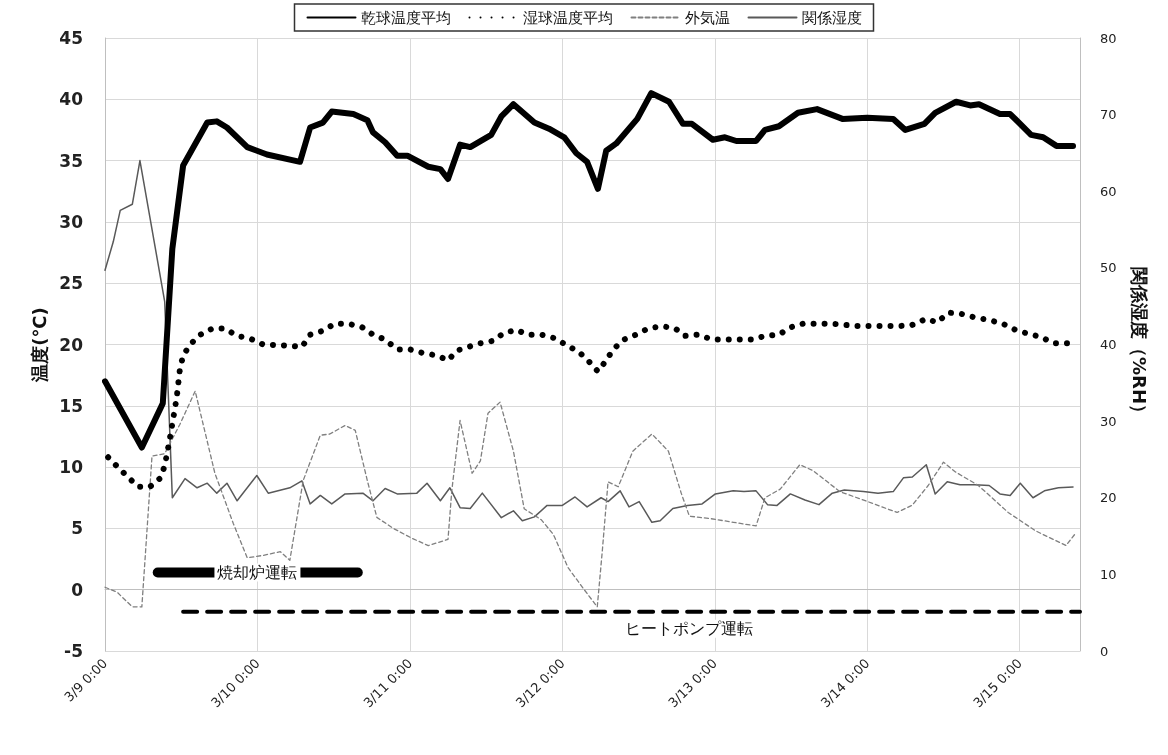 The height and width of the screenshot is (755, 1168). What do you see at coordinates (77, 589) in the screenshot?
I see `y-tick-label: 0` at bounding box center [77, 589].